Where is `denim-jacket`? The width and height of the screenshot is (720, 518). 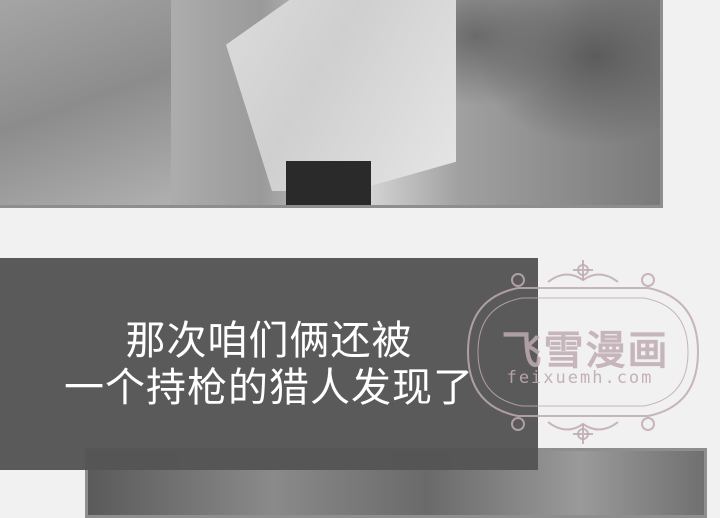 denim-jacket is located at coordinates (85, 102).